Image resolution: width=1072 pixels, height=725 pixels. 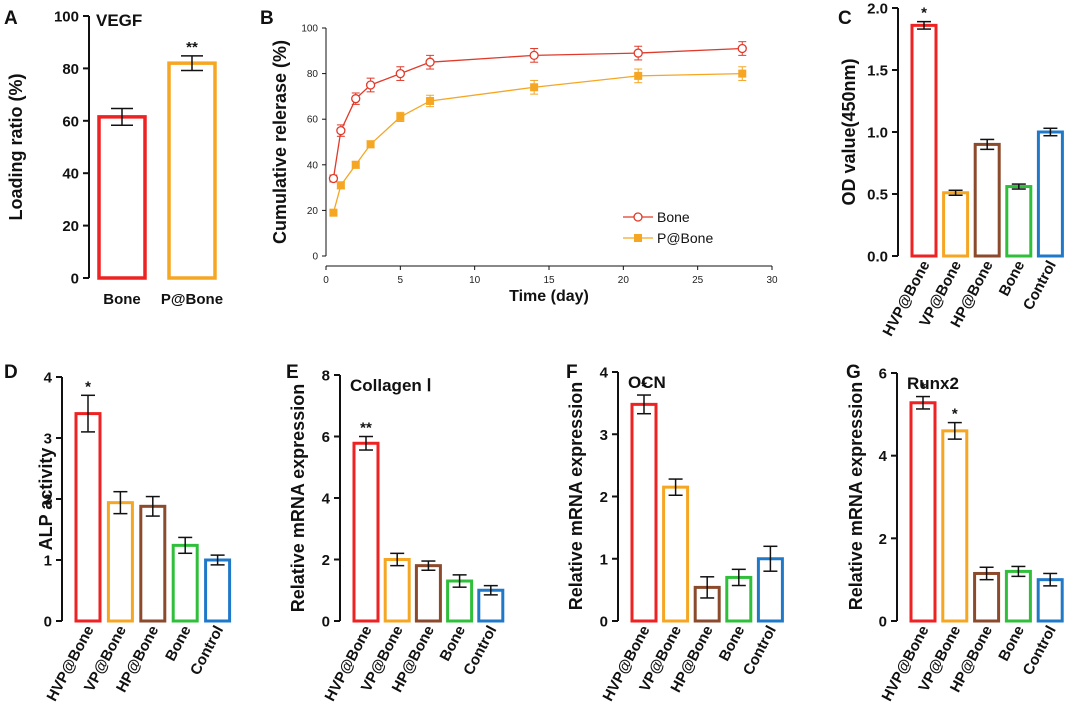 What do you see at coordinates (877, 9) in the screenshot?
I see `y-tick-label: 2.0` at bounding box center [877, 9].